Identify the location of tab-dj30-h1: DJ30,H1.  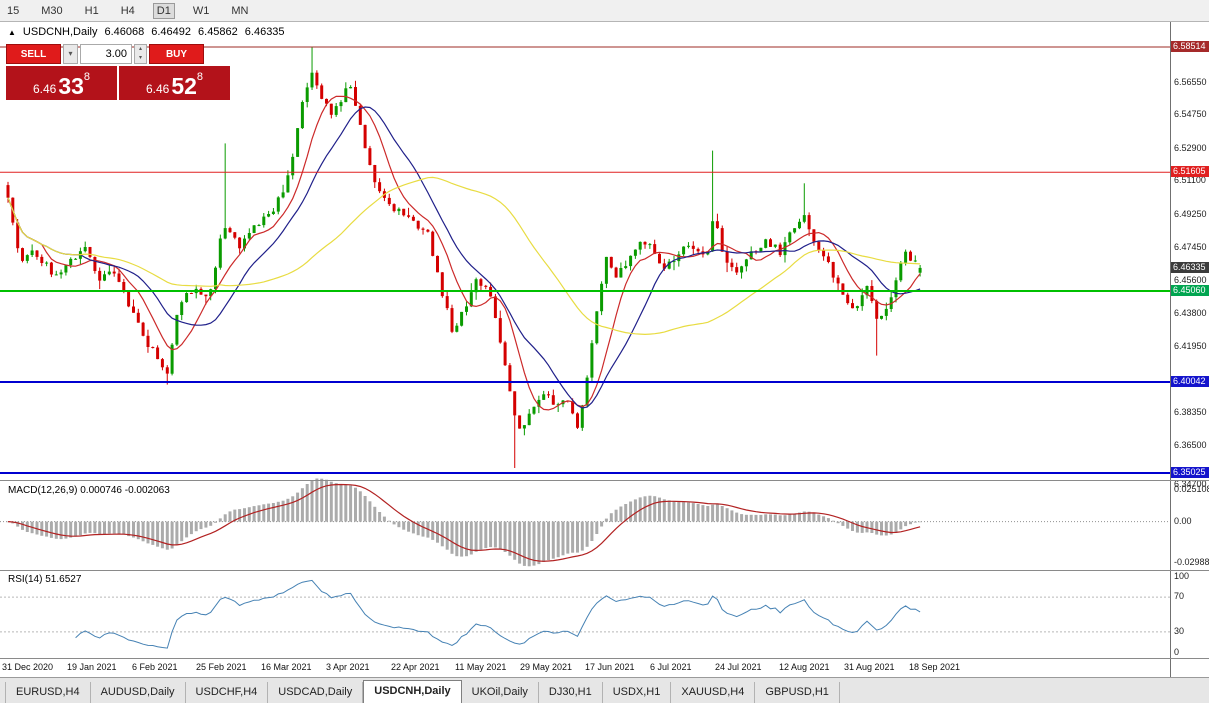
(571, 692).